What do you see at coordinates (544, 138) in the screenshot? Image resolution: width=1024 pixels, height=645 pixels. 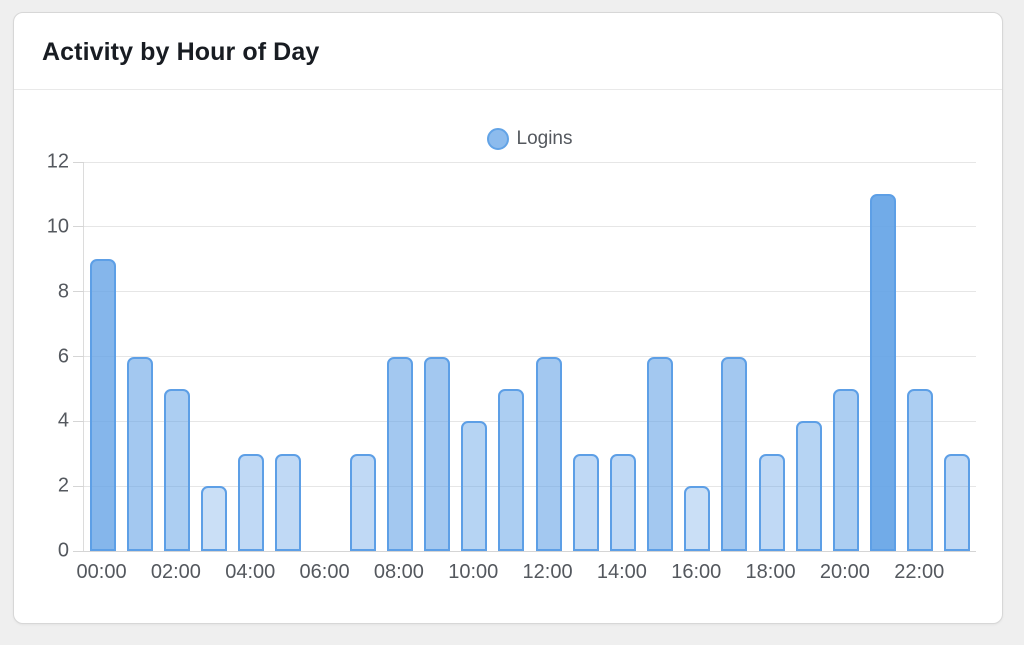 I see `legend-label: Logins` at bounding box center [544, 138].